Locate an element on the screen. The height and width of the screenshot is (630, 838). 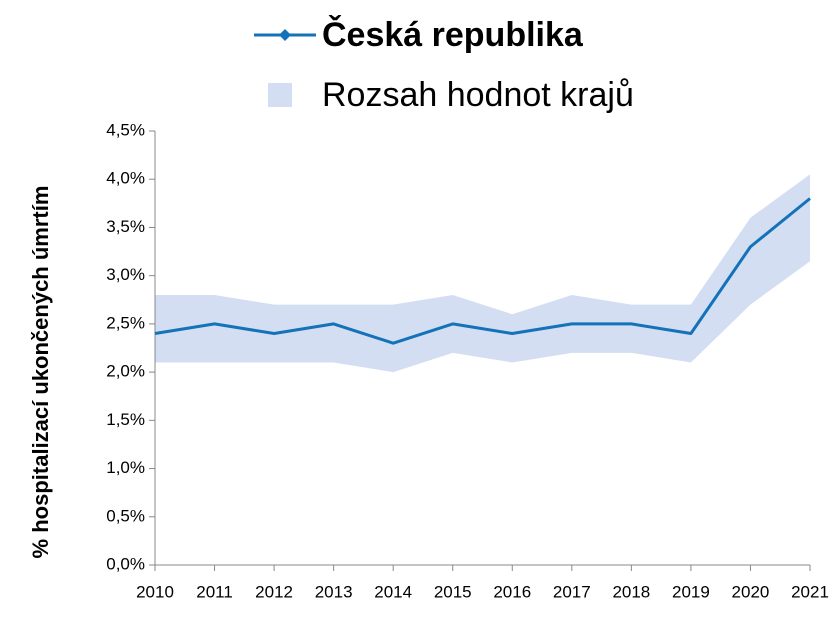
x-tick-label: 2019 is located at coordinates (691, 591).